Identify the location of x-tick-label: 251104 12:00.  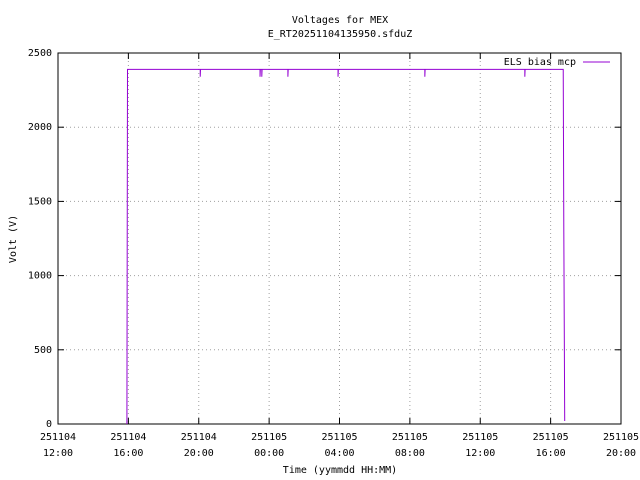
(58, 445).